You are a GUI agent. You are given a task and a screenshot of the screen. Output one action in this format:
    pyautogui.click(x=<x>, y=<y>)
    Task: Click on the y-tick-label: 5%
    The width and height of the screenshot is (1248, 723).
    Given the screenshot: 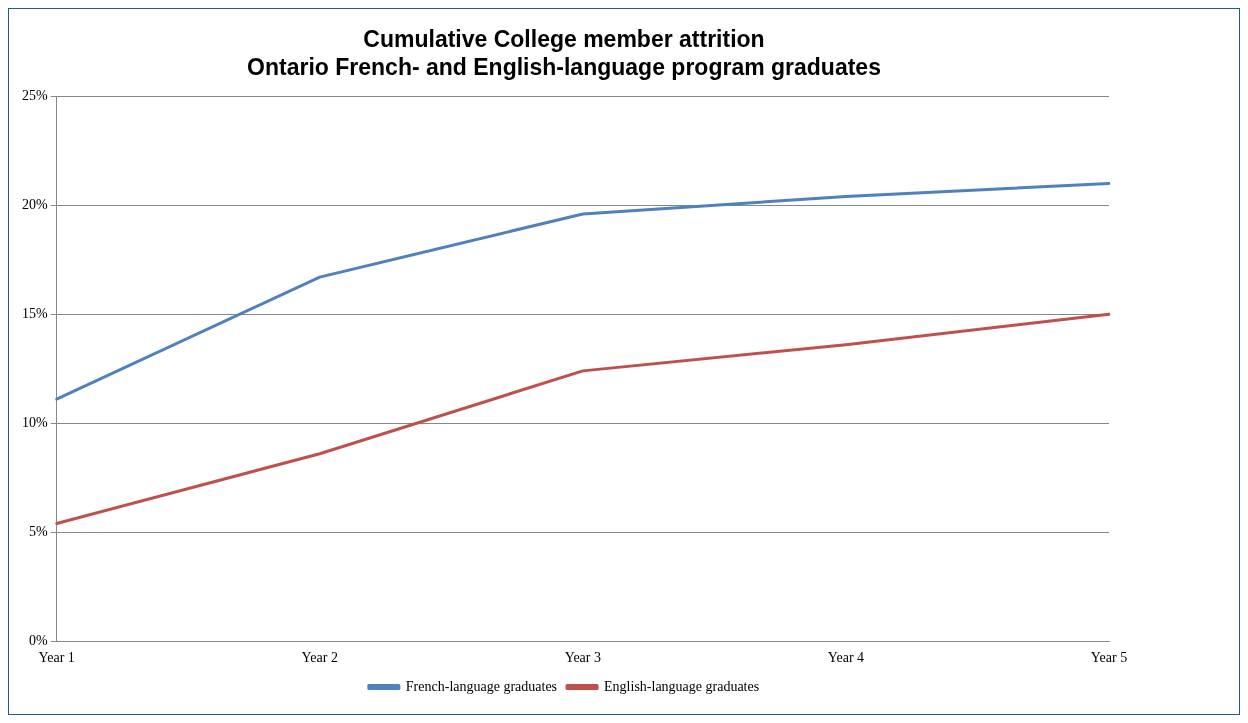 What is the action you would take?
    pyautogui.click(x=38, y=531)
    